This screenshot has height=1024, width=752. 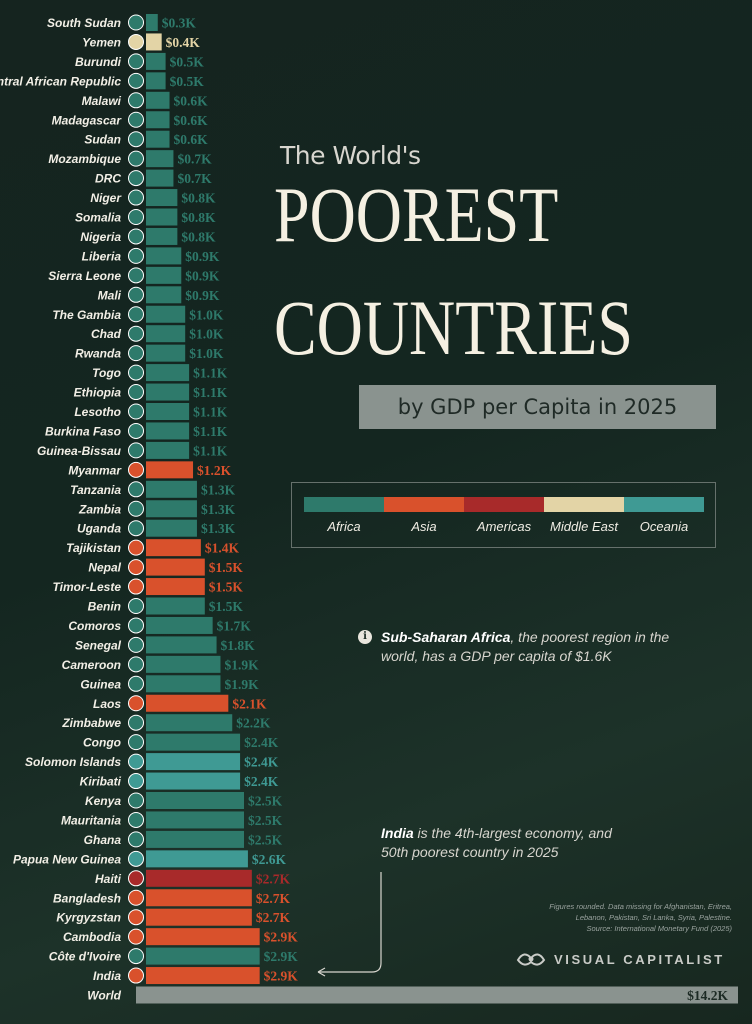 What do you see at coordinates (158, 100) in the screenshot?
I see `bar-malawi` at bounding box center [158, 100].